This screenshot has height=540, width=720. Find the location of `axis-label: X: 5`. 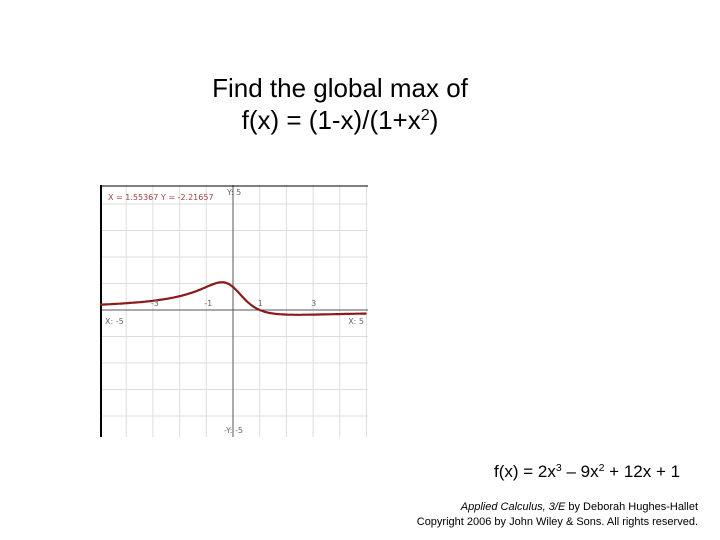

axis-label: X: 5 is located at coordinates (356, 321).